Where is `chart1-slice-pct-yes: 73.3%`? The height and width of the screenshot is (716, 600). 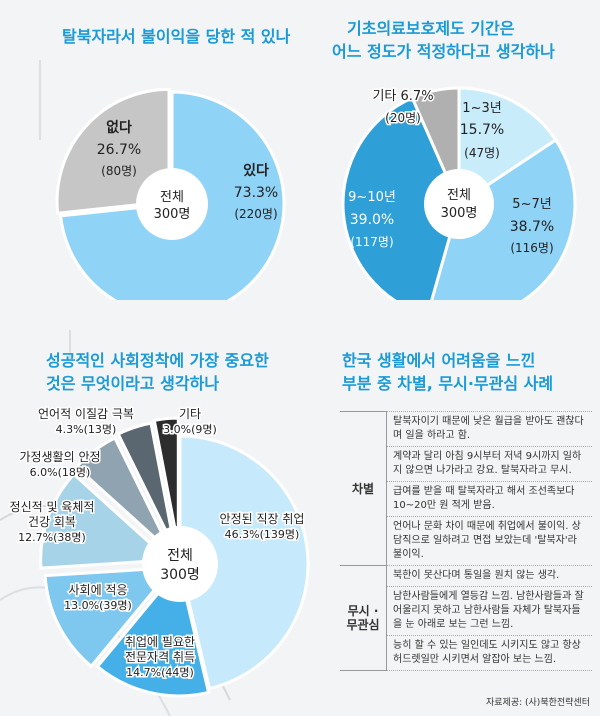 chart1-slice-pct-yes: 73.3% is located at coordinates (256, 193).